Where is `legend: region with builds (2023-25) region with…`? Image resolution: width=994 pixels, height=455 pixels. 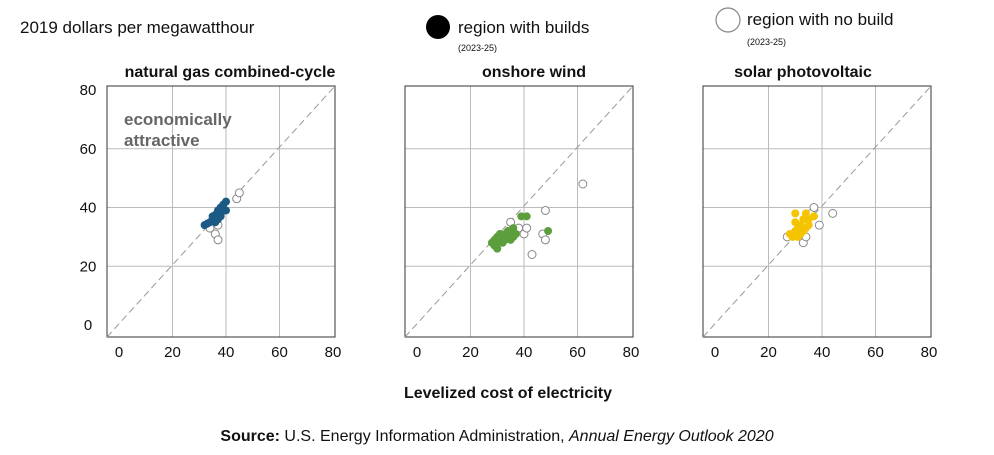
legend: region with builds (2023-25) region with… is located at coordinates (659, 30).